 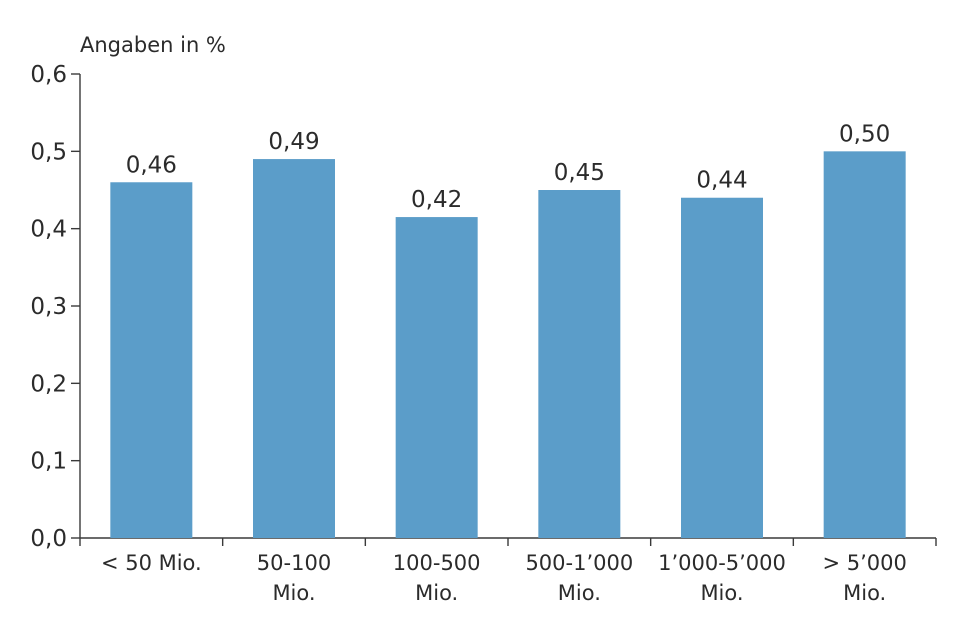 What do you see at coordinates (48, 384) in the screenshot?
I see `y-tick-label: 0,2` at bounding box center [48, 384].